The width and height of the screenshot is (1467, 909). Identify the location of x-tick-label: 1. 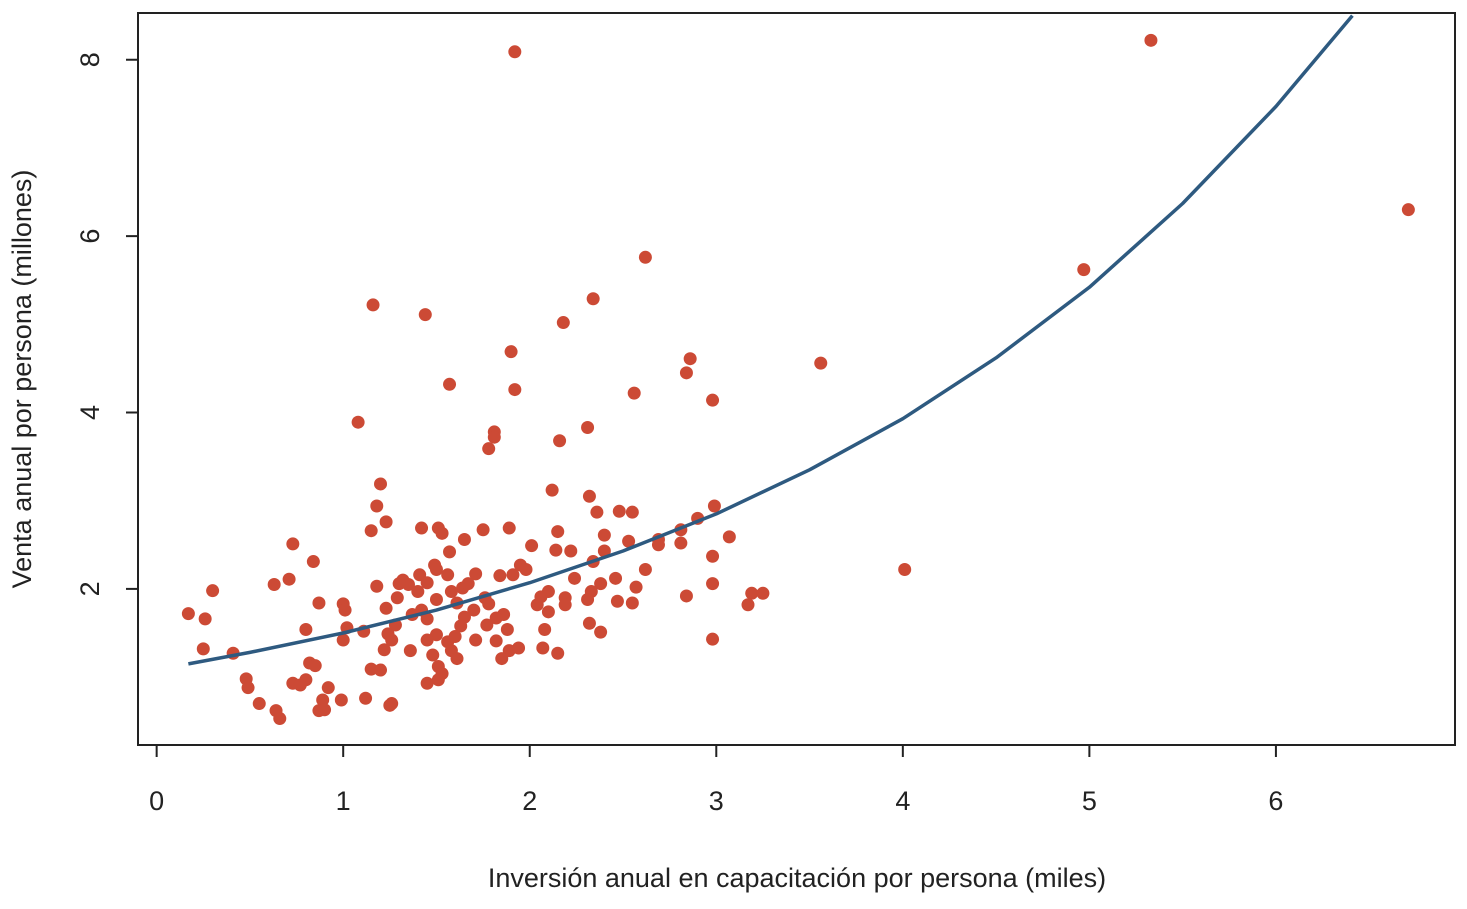
(343, 801).